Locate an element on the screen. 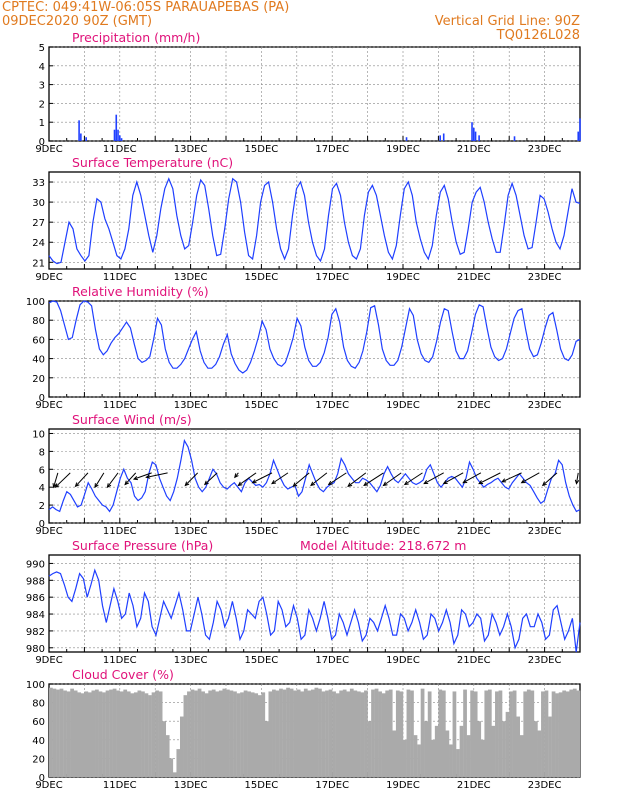 Image resolution: width=618 pixels, height=800 pixels. pressure-y-tick-label: 988 is located at coordinates (35, 581).